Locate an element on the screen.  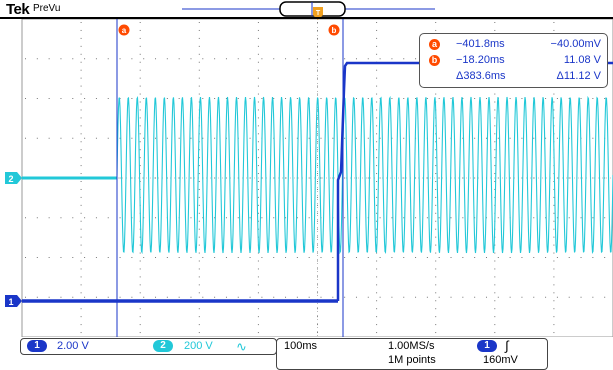
cursor-a-badge: a is located at coordinates (124, 30).